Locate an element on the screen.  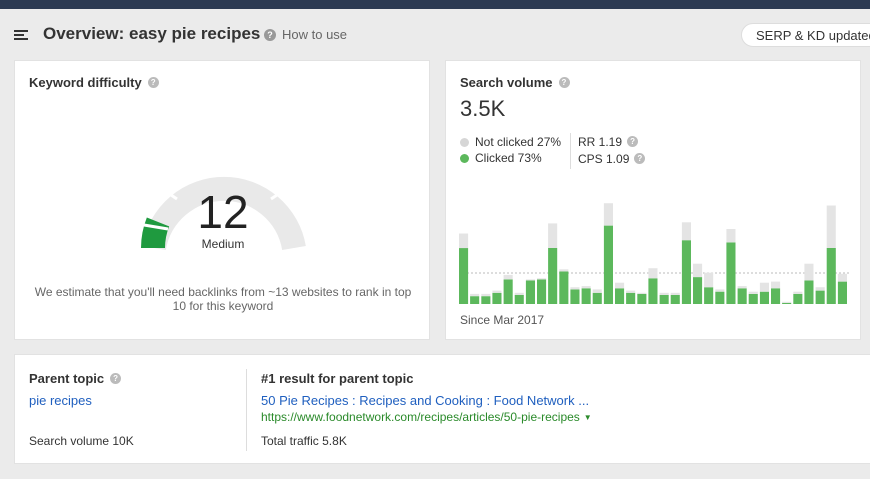
caret-down-icon: ▼ is located at coordinates (587, 417).